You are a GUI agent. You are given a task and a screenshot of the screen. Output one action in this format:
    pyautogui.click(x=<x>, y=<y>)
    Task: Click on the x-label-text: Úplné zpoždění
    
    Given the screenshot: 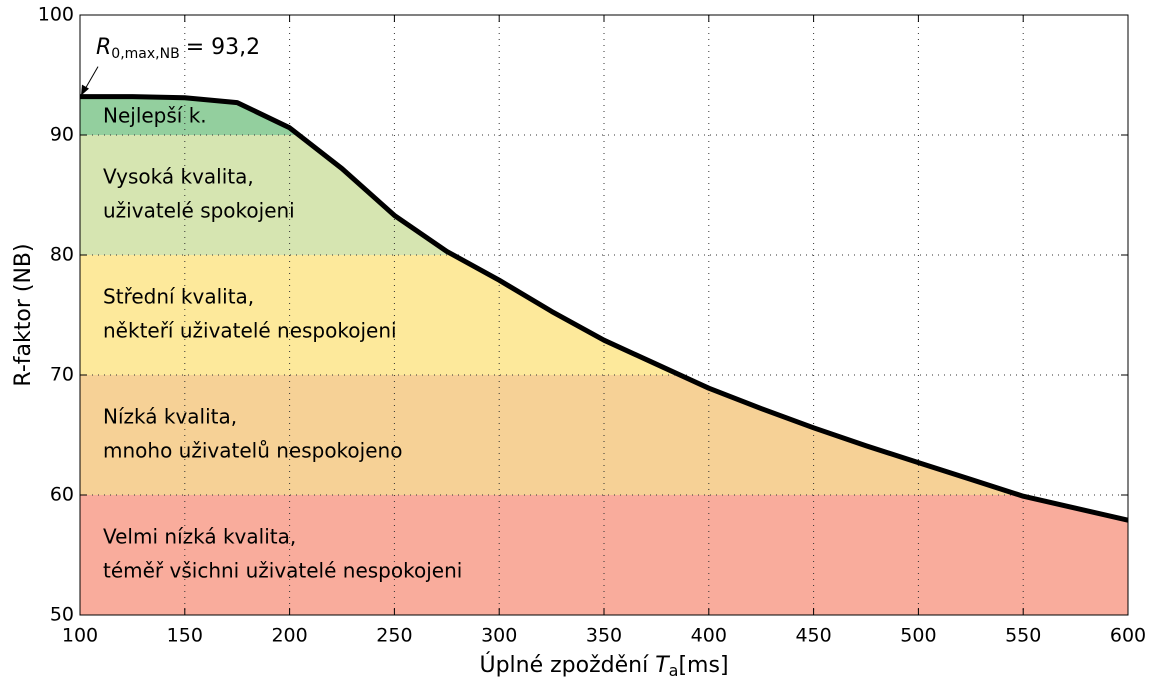 What is the action you would take?
    pyautogui.click(x=564, y=665)
    